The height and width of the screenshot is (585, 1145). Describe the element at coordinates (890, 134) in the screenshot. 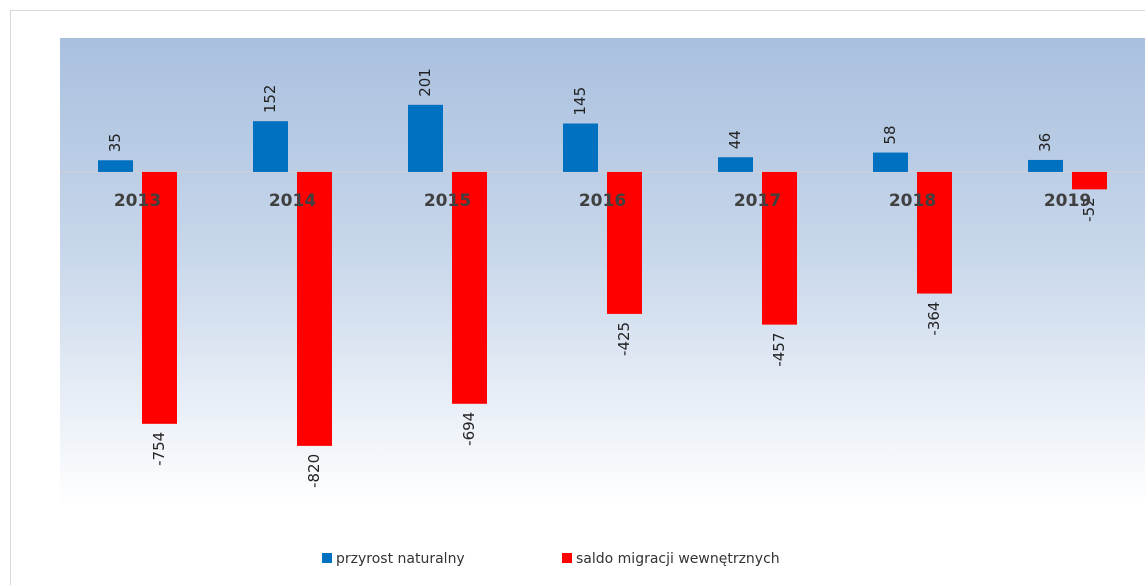

I see `data-label: 58` at that location.